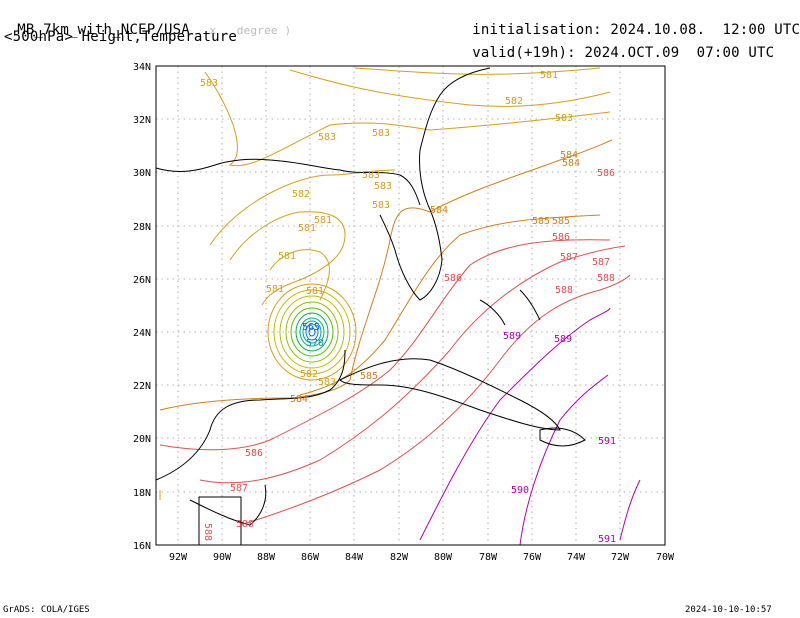  Describe the element at coordinates (665, 557) in the screenshot. I see `lon-label: 70W` at that location.